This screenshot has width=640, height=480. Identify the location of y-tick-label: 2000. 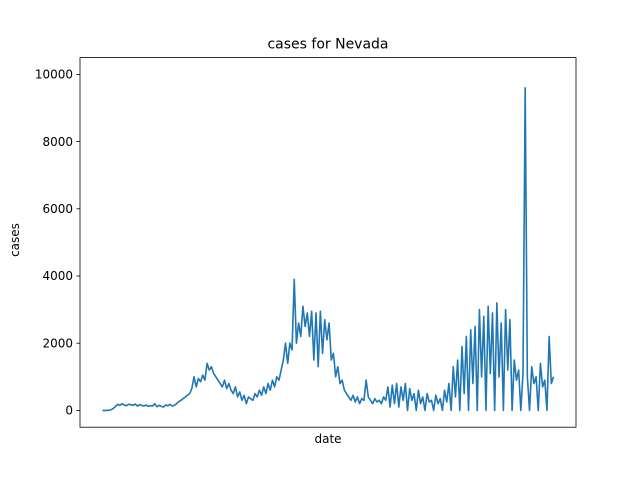
(57, 343).